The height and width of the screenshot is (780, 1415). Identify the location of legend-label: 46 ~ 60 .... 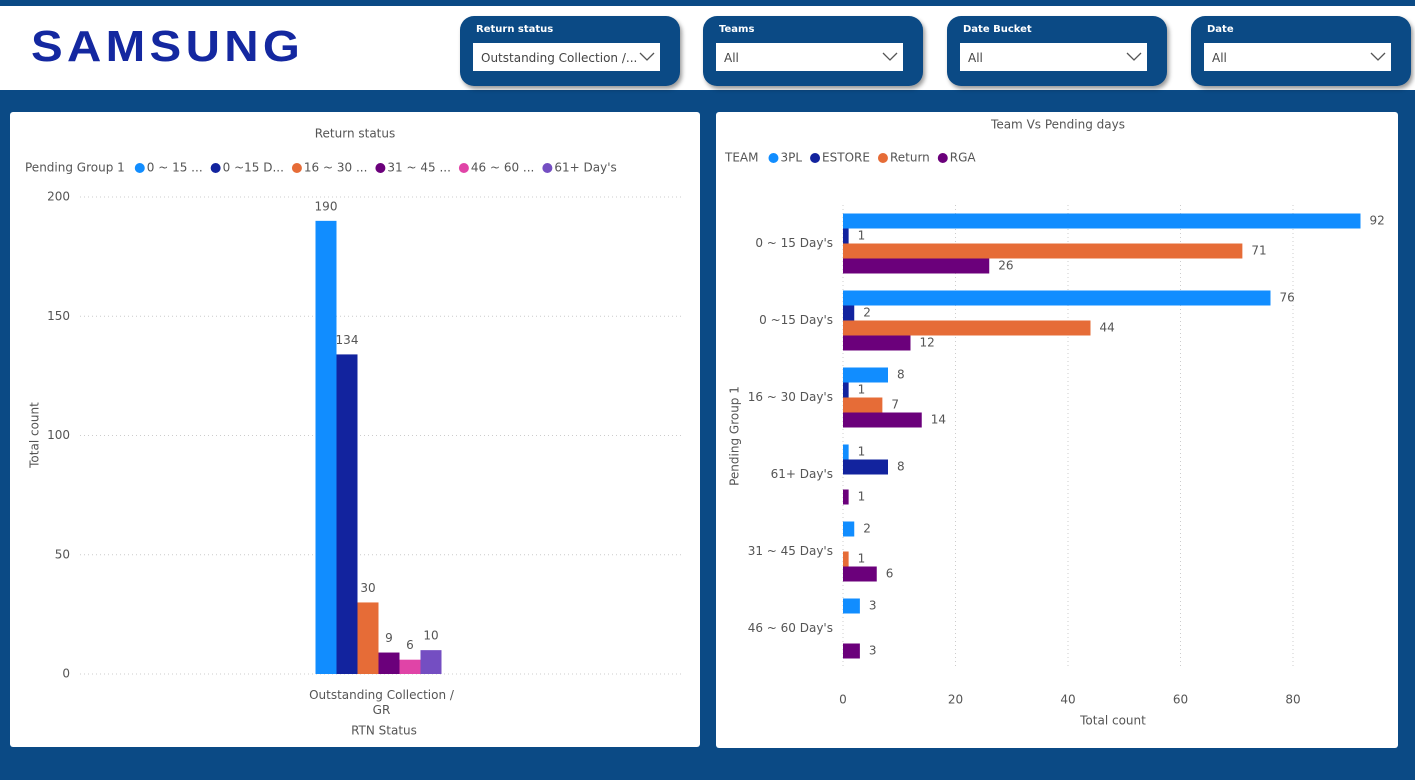
(502, 168).